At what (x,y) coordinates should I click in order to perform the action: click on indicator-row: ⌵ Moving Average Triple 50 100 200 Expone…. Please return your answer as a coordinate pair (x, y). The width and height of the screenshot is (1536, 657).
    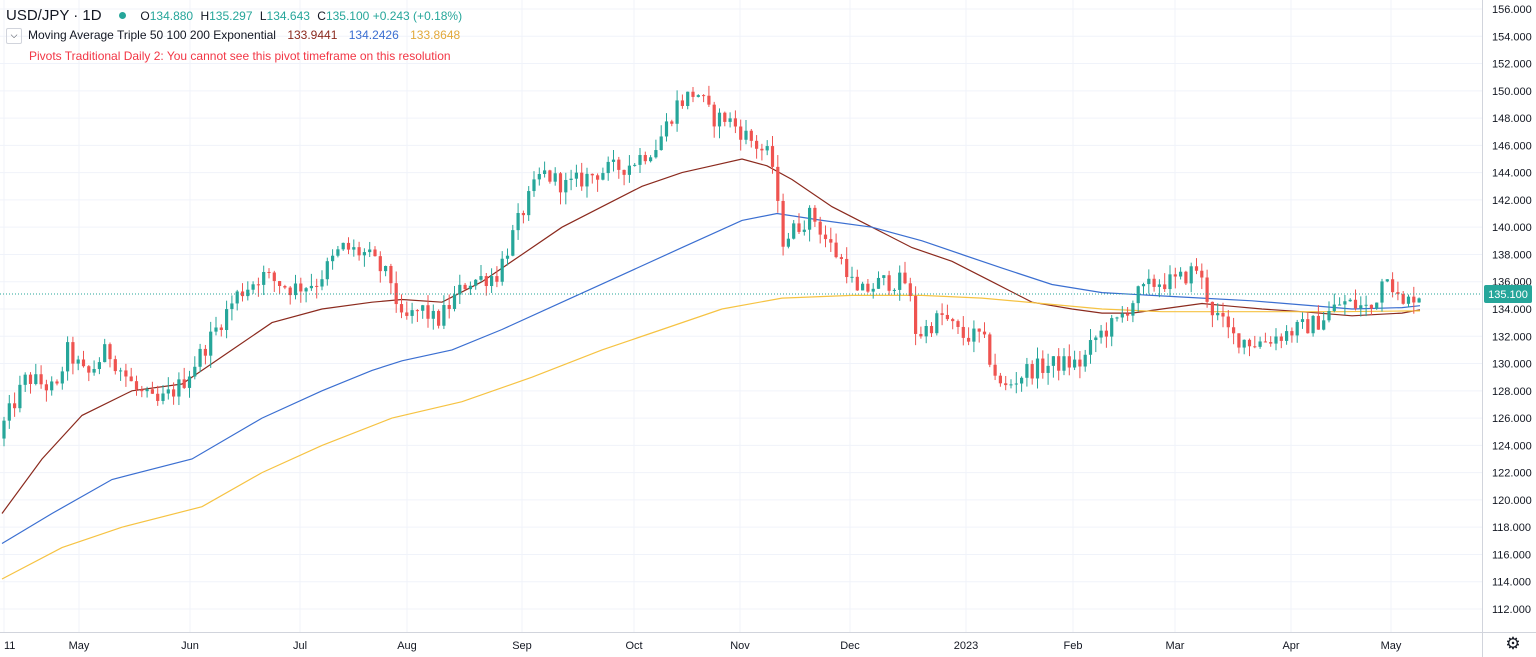
    Looking at the image, I should click on (233, 36).